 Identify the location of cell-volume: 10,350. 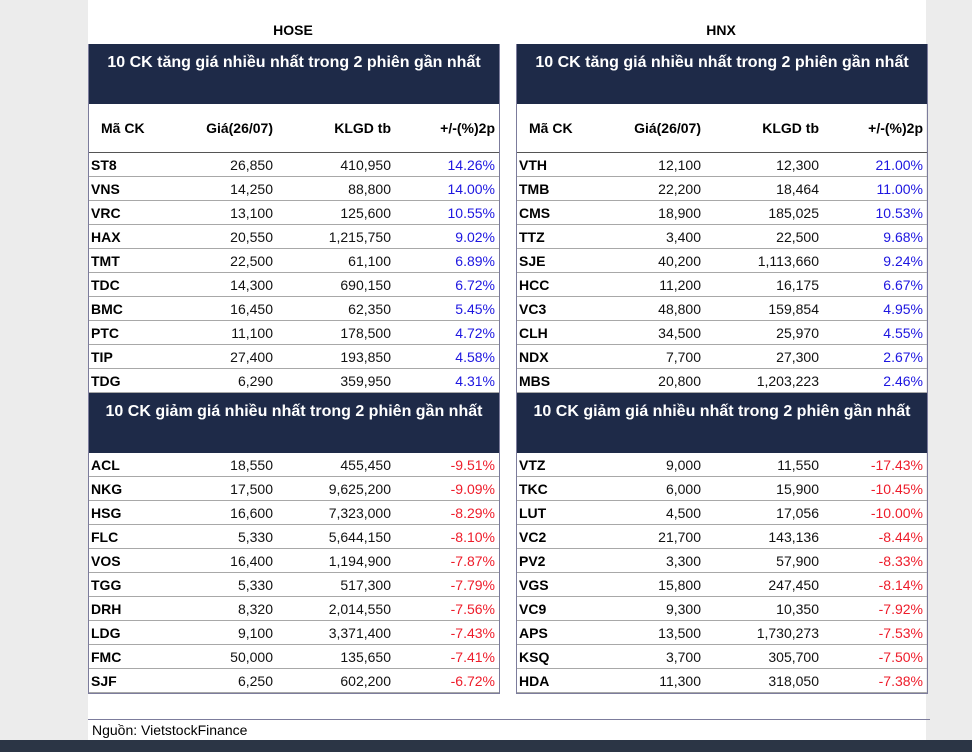
(797, 608).